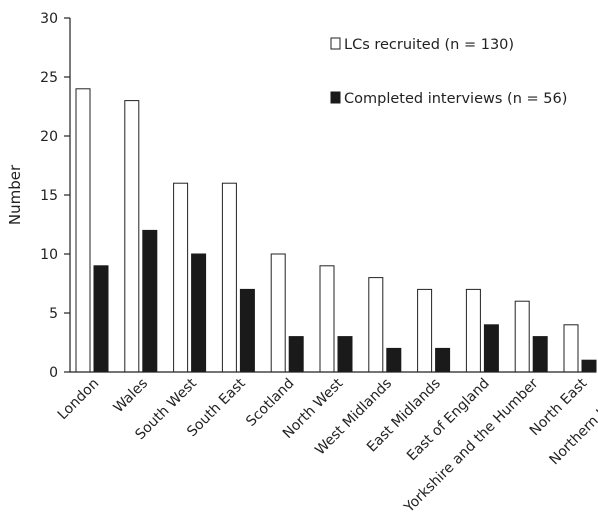 The width and height of the screenshot is (598, 526). I want to click on y-tick-label: 30, so click(49, 19).